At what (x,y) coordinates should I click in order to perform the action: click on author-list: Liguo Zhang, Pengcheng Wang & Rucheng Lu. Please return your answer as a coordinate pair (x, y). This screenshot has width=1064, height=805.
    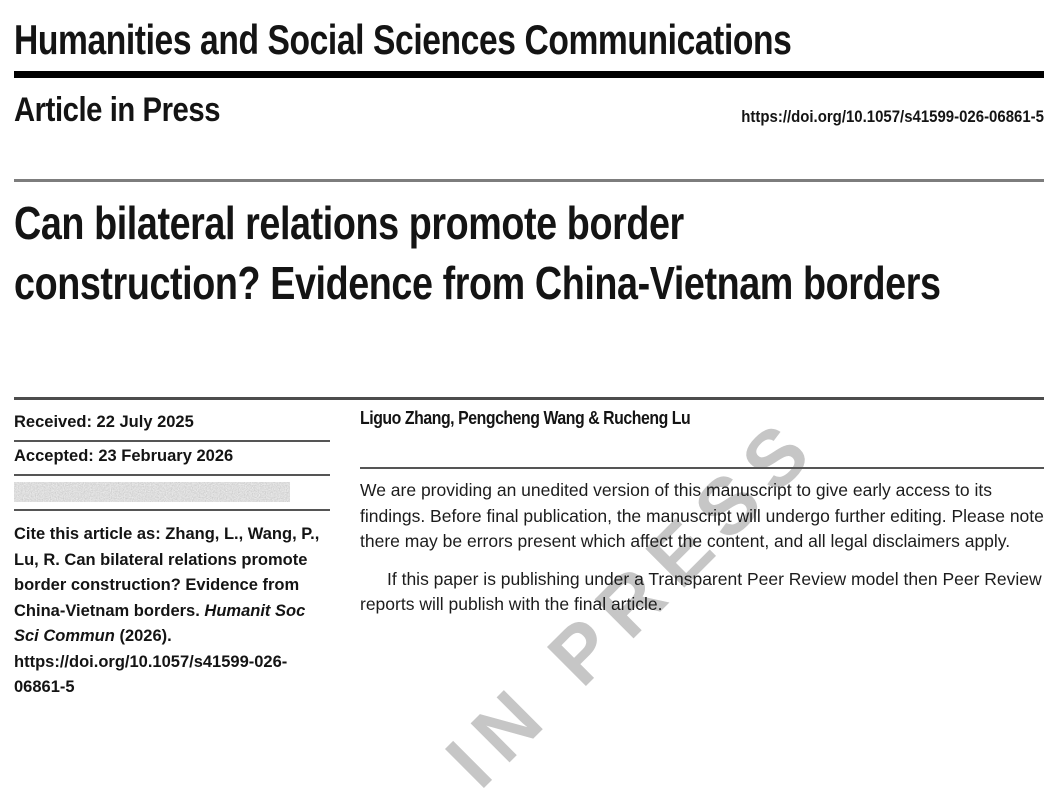
    Looking at the image, I should click on (702, 419).